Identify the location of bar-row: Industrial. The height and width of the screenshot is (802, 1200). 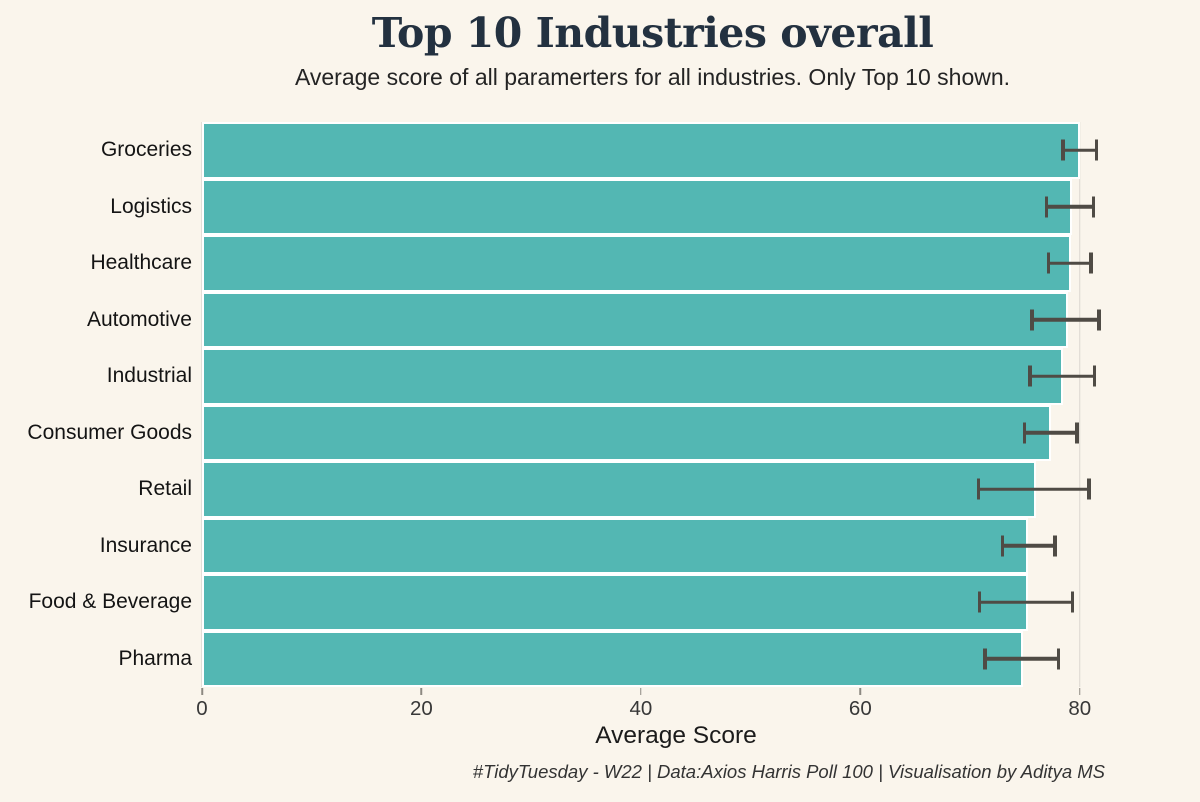
(600, 376).